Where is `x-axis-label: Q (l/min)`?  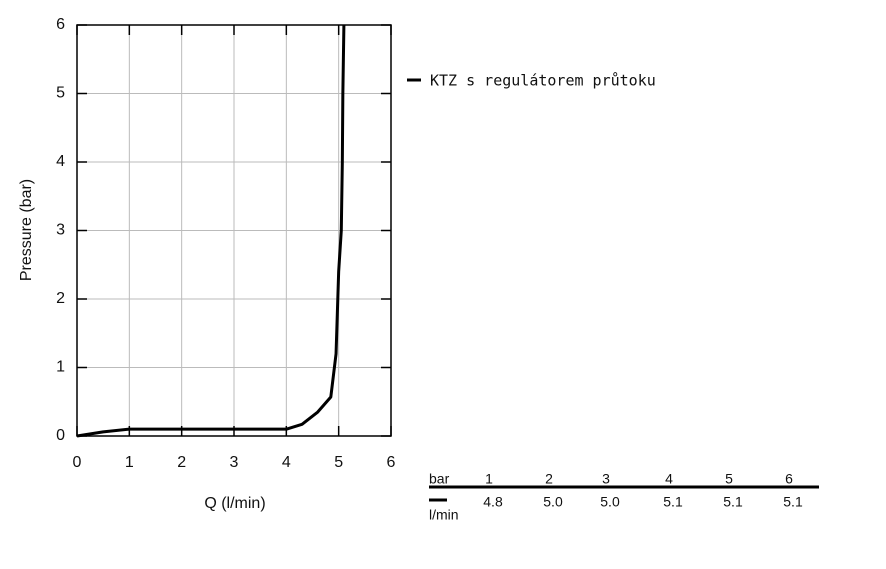 x-axis-label: Q (l/min) is located at coordinates (234, 503).